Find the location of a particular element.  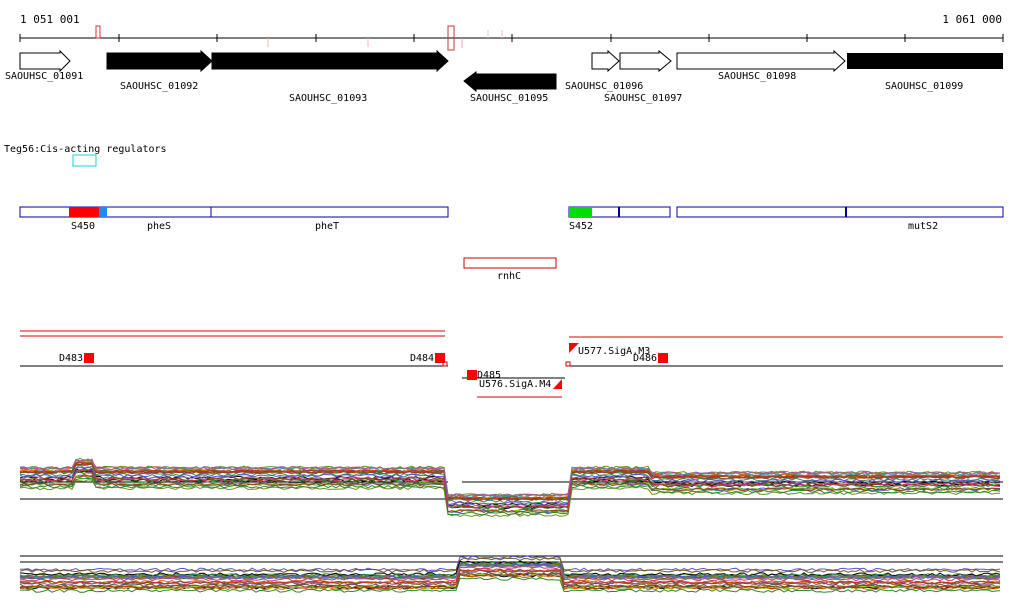

segment-label-s450: S450 is located at coordinates (83, 226).